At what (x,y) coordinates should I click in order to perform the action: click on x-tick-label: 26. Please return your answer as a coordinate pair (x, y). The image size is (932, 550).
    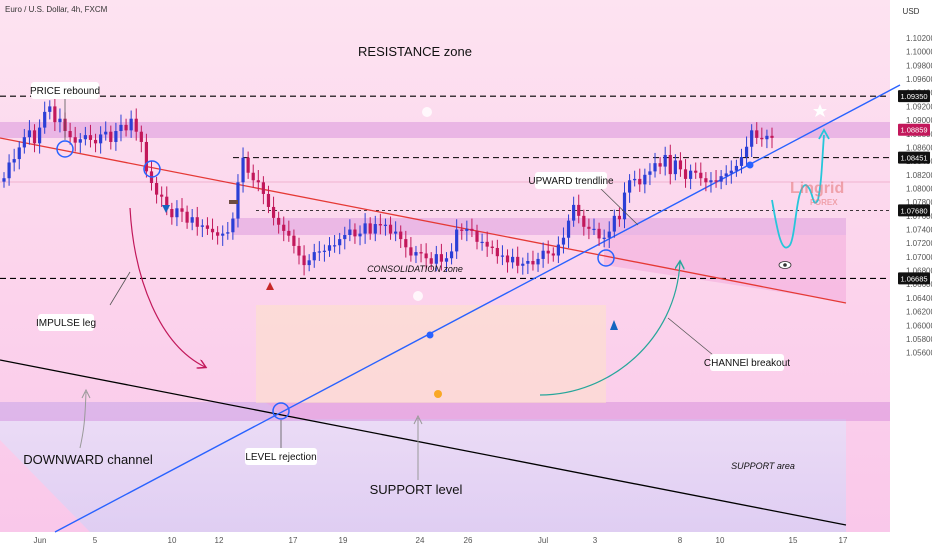
    Looking at the image, I should click on (468, 540).